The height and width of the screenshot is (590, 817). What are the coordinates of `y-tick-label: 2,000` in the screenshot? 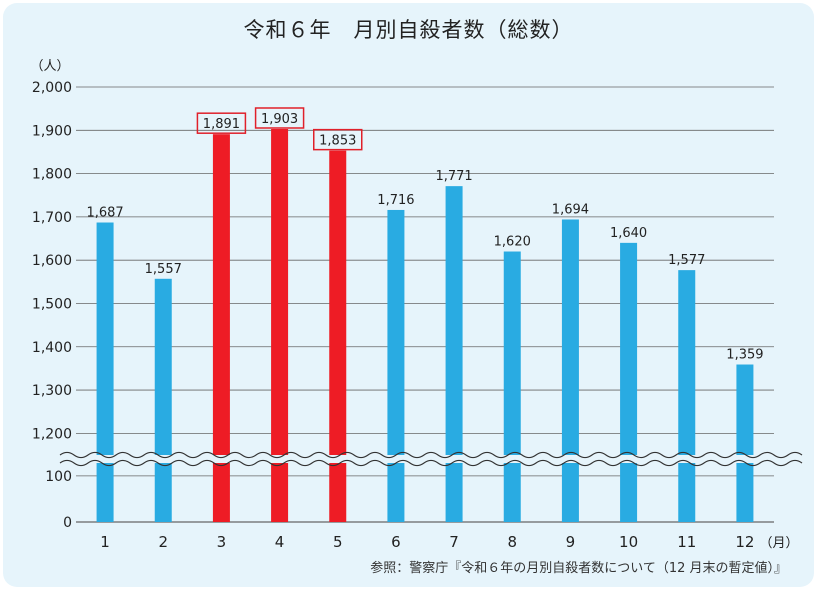 It's located at (52, 88).